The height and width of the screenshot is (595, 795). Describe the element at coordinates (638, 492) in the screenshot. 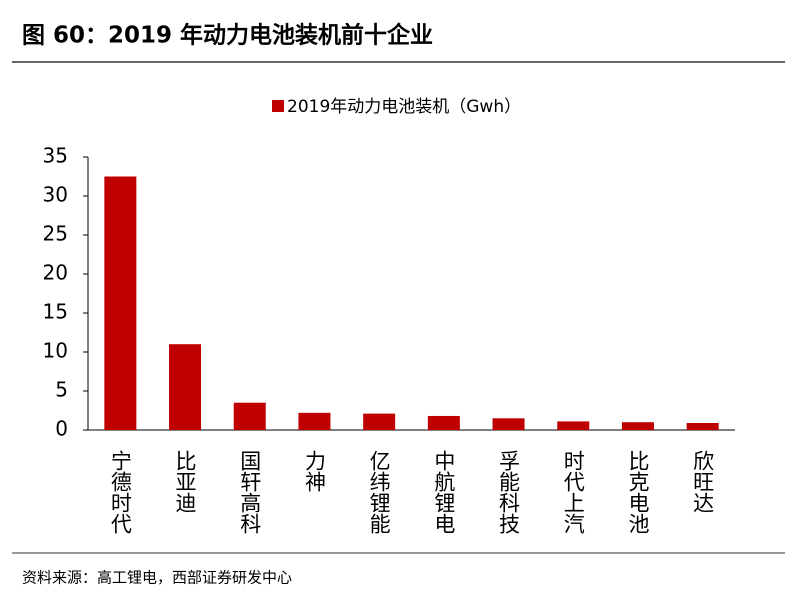

I see `x-tick-label: 比克电池` at that location.